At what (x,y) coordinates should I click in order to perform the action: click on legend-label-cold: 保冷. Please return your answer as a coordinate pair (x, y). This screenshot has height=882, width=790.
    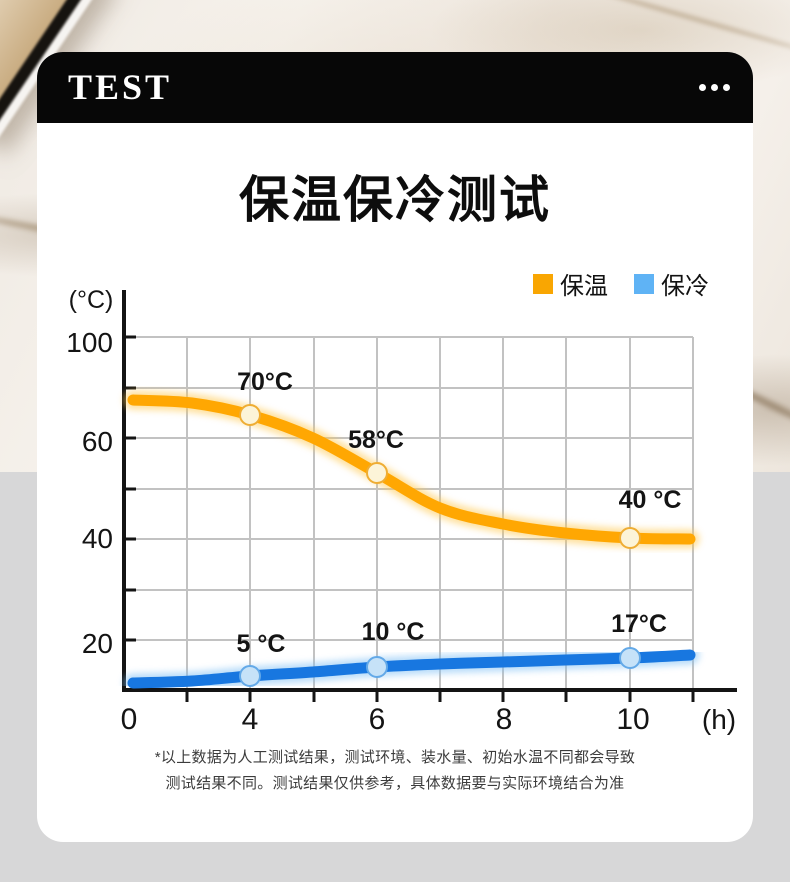
    Looking at the image, I should click on (685, 286).